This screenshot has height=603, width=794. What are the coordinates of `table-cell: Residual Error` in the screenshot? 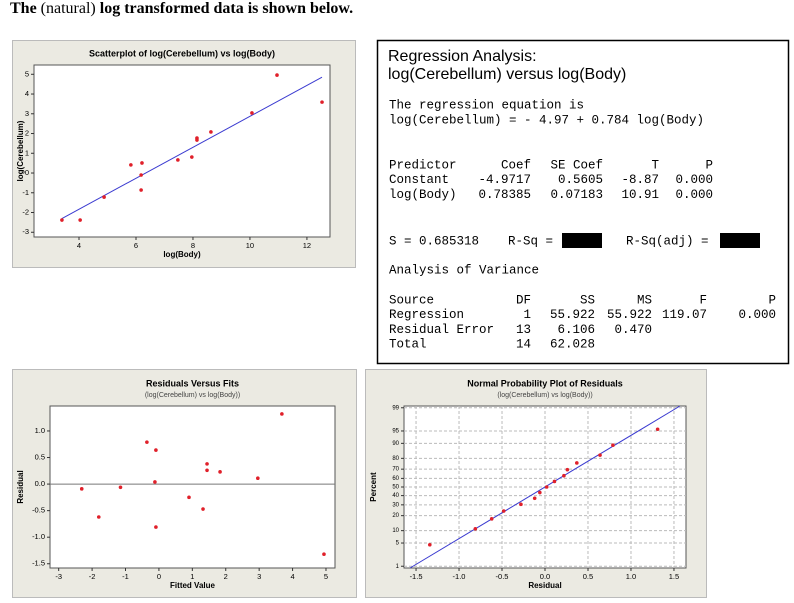 It's located at (441, 330).